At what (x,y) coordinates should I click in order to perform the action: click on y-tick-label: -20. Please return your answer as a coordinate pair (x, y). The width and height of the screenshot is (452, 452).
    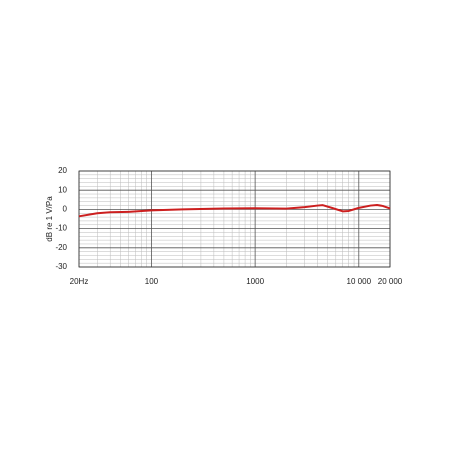
    Looking at the image, I should click on (61, 247).